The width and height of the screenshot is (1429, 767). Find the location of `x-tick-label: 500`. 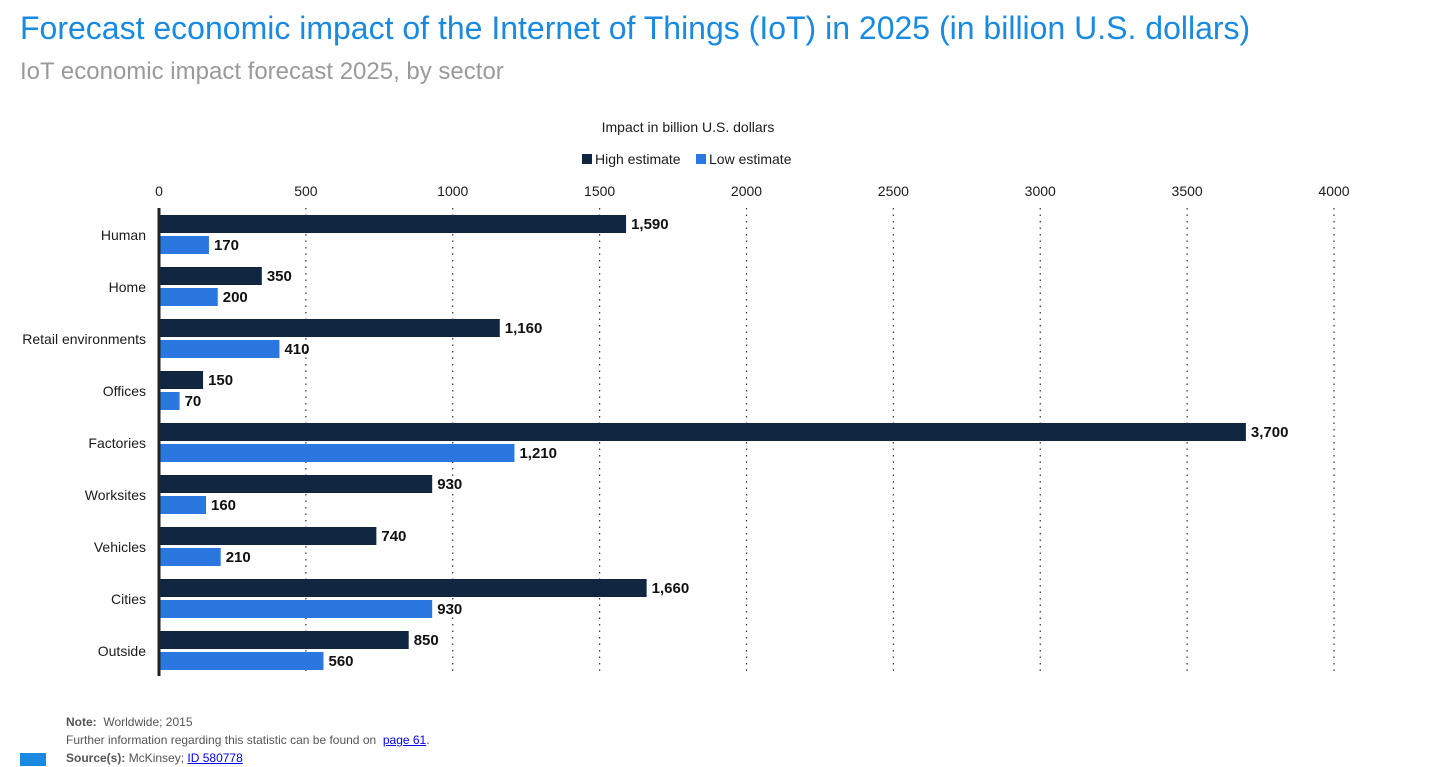

x-tick-label: 500 is located at coordinates (306, 191).